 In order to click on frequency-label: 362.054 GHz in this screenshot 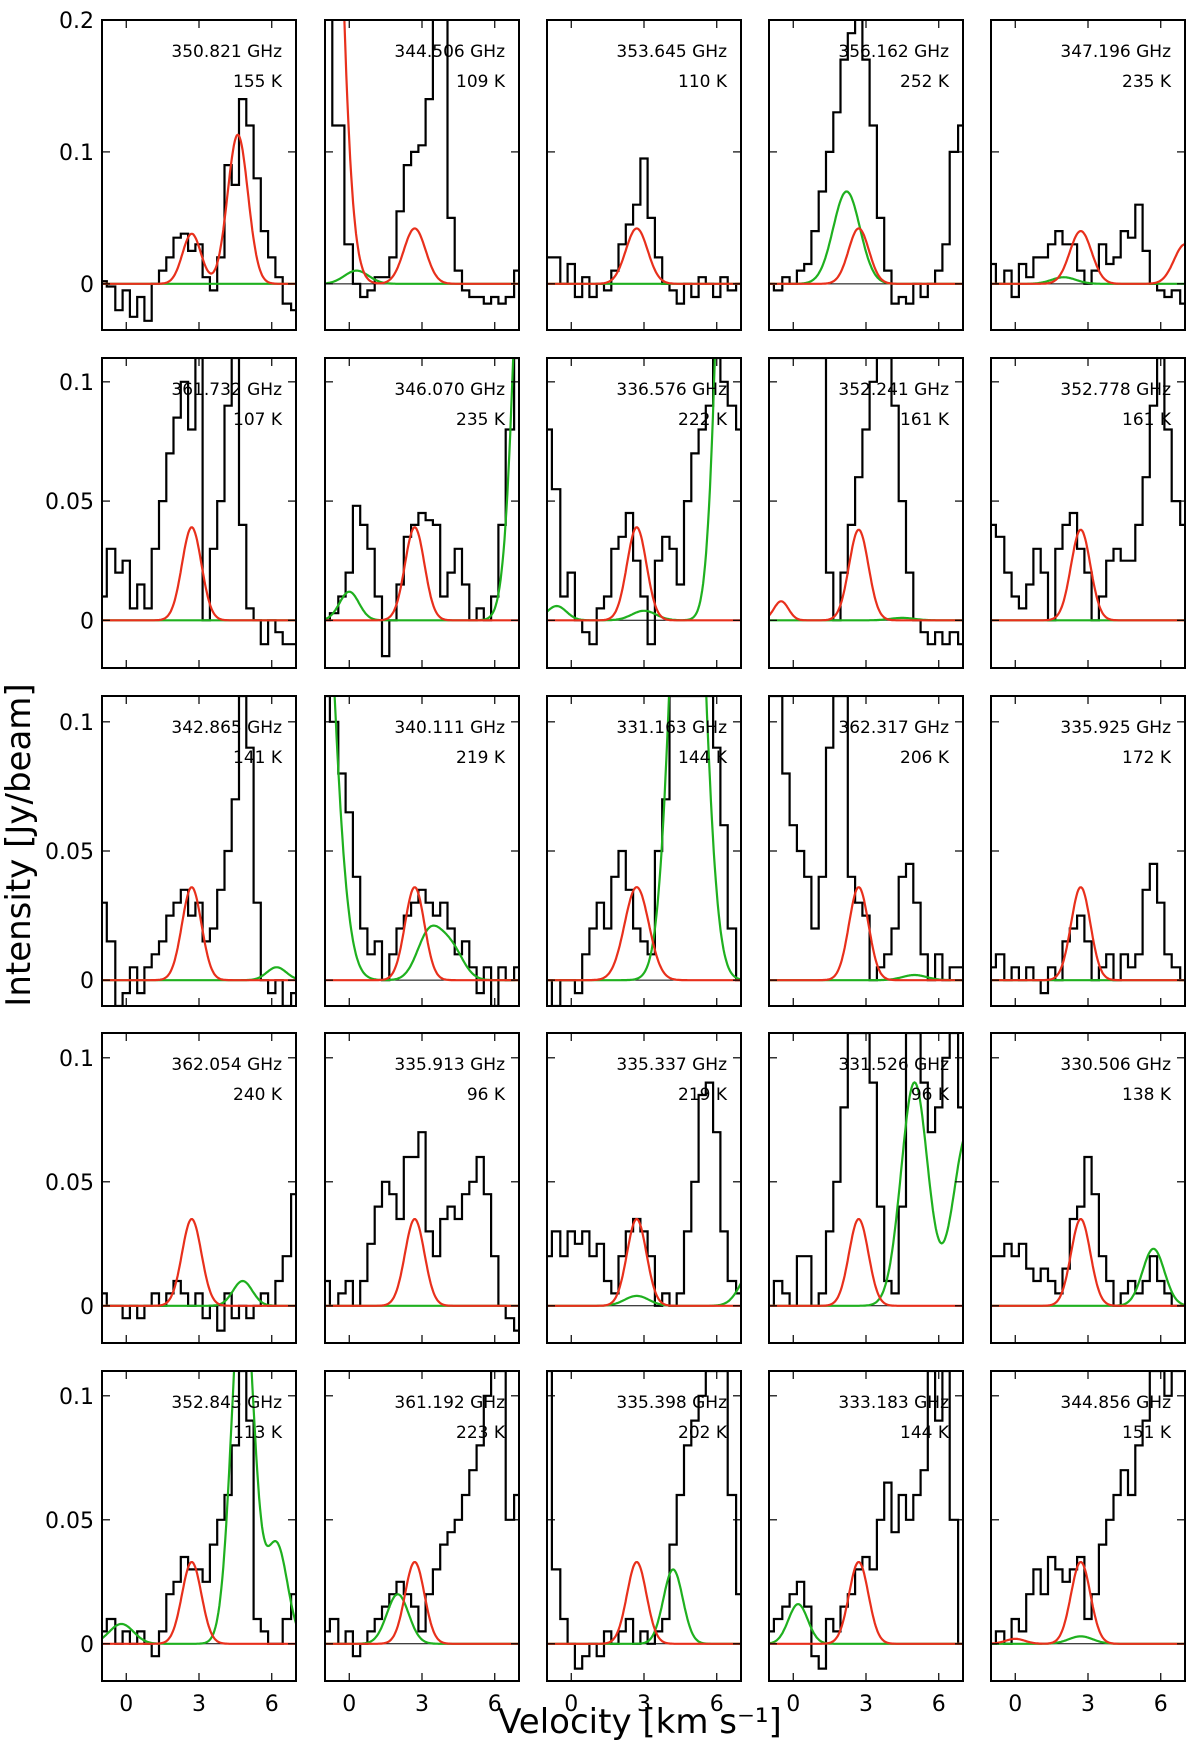, I will do `click(226, 1065)`.